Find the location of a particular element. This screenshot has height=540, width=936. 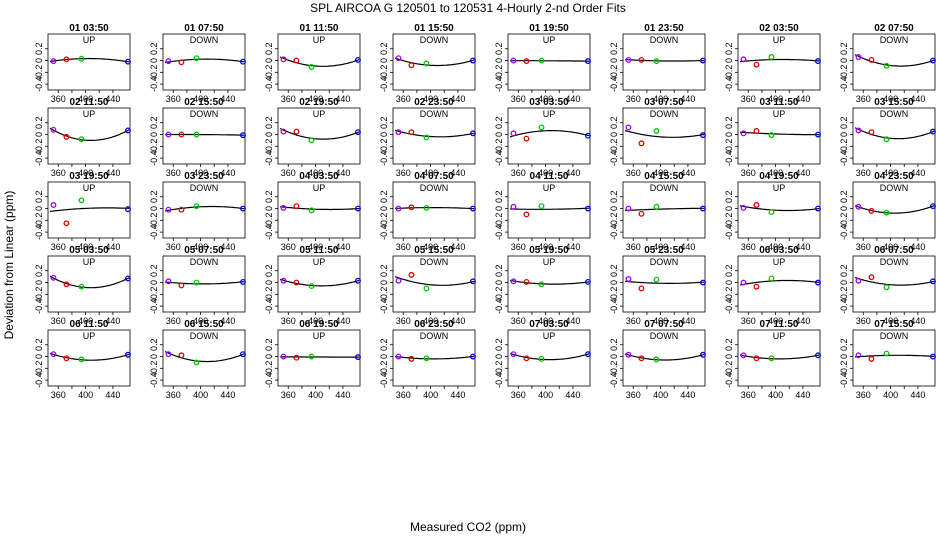

panel-title: 01 23:50 is located at coordinates (664, 28).